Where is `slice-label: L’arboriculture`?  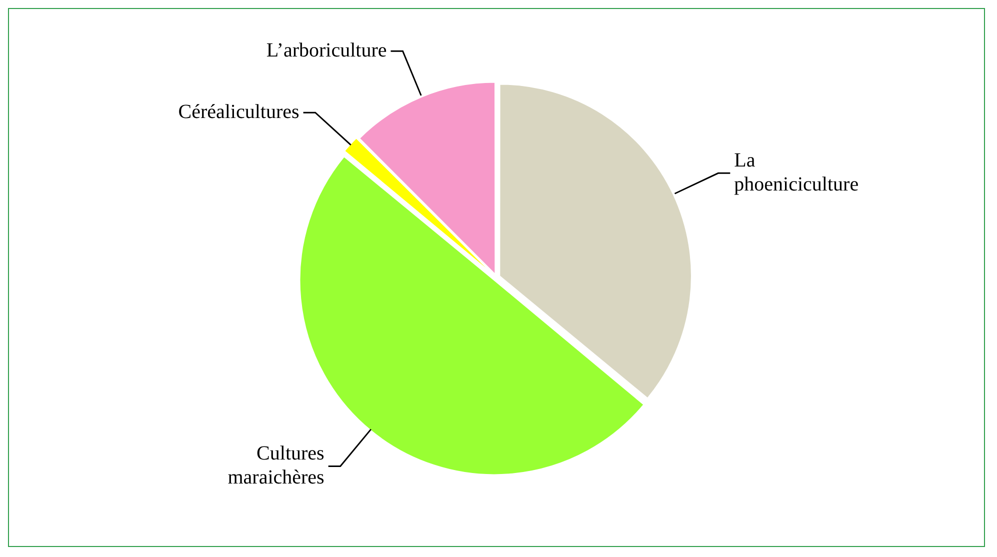 slice-label: L’arboriculture is located at coordinates (326, 50).